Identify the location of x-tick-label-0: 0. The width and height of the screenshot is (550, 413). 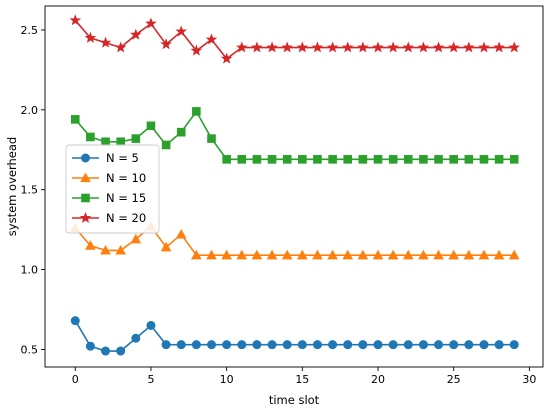
(75, 379).